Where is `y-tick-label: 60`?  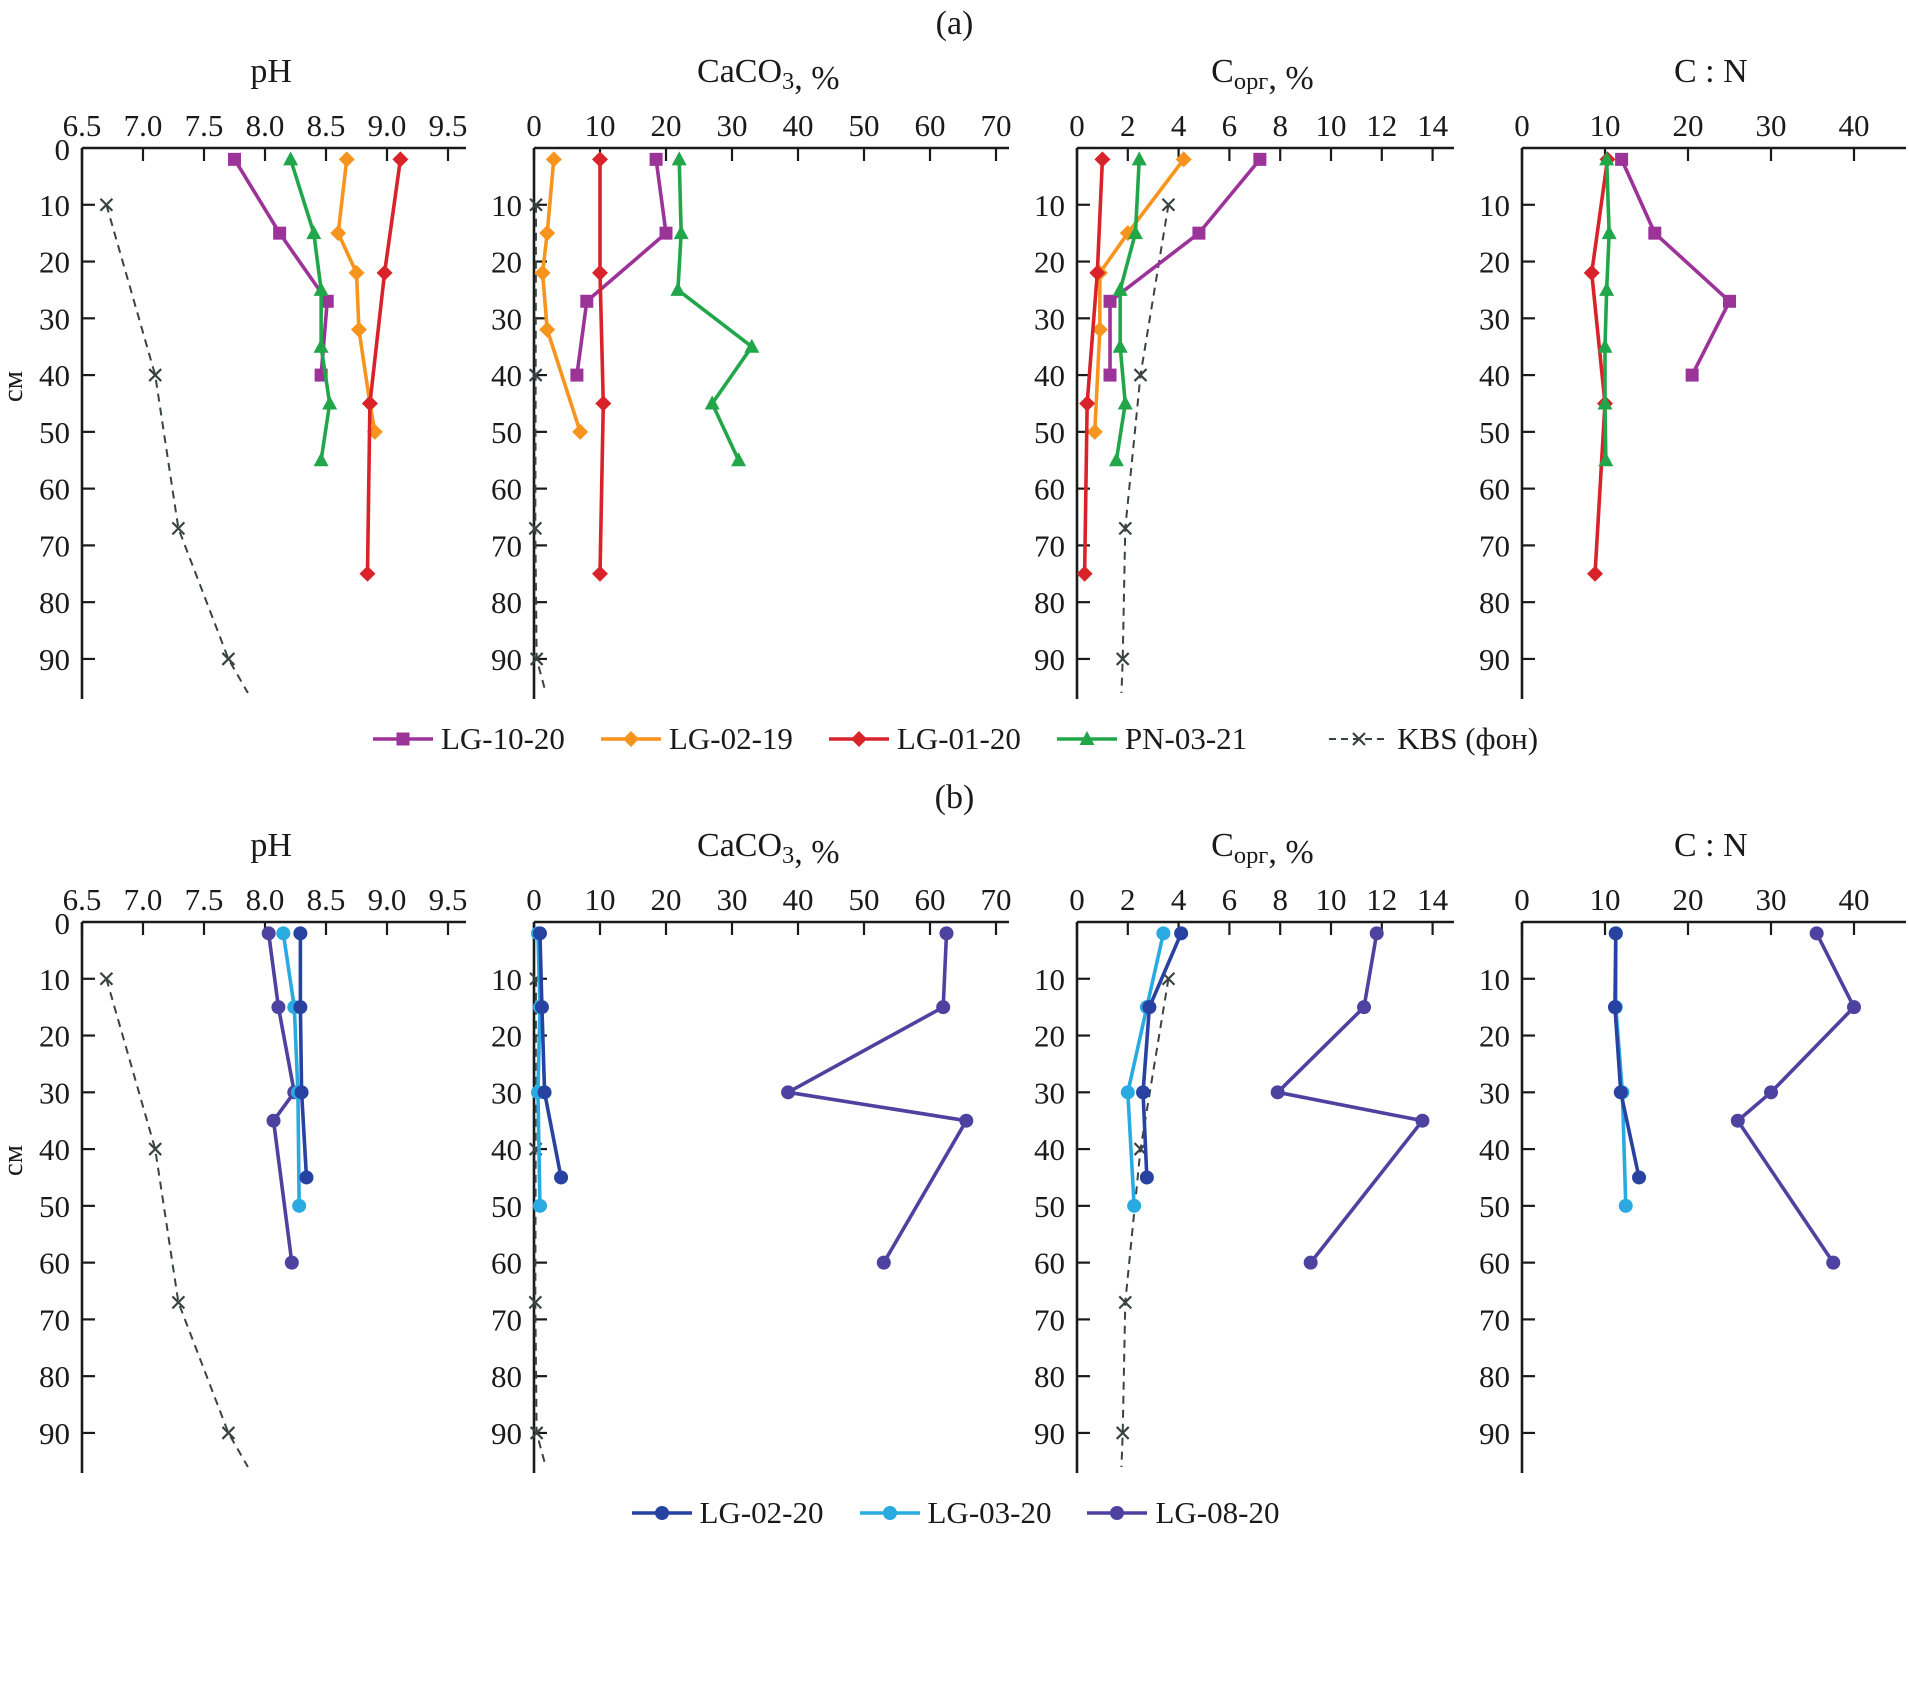
y-tick-label: 60 is located at coordinates (54, 1263).